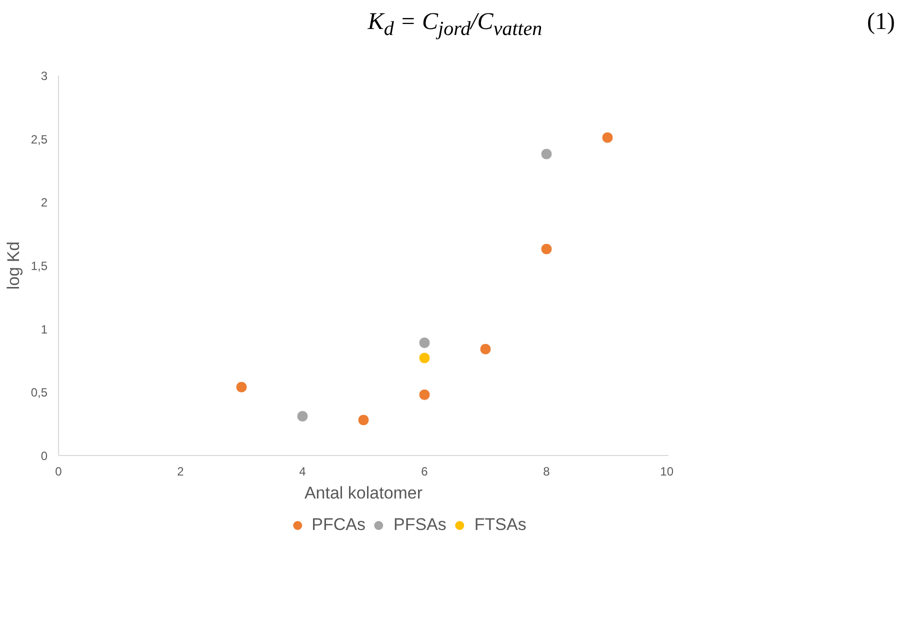 Image resolution: width=921 pixels, height=618 pixels. What do you see at coordinates (363, 493) in the screenshot?
I see `x-axis-title: Antal kolatomer` at bounding box center [363, 493].